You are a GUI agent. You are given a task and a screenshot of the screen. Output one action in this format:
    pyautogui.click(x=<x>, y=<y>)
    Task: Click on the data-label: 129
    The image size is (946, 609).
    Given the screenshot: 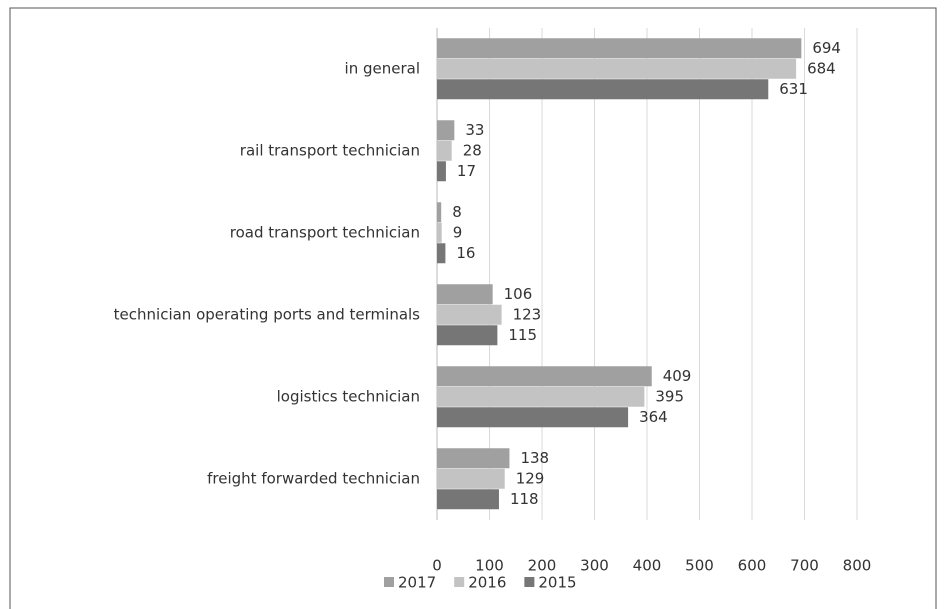 What is the action you would take?
    pyautogui.click(x=530, y=479)
    